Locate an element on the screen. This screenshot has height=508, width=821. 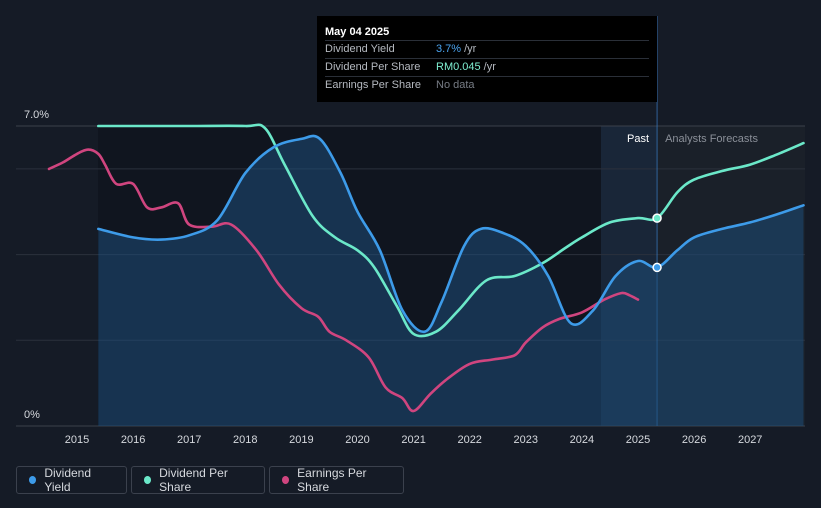
forecast-region-label: Analysts Forecasts is located at coordinates (711, 139).